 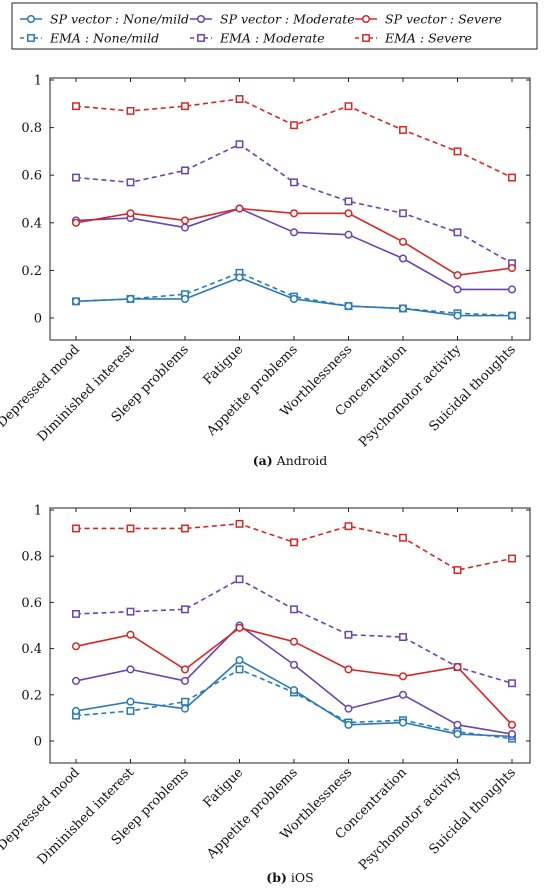 I want to click on caption-tag: (a), so click(x=263, y=460).